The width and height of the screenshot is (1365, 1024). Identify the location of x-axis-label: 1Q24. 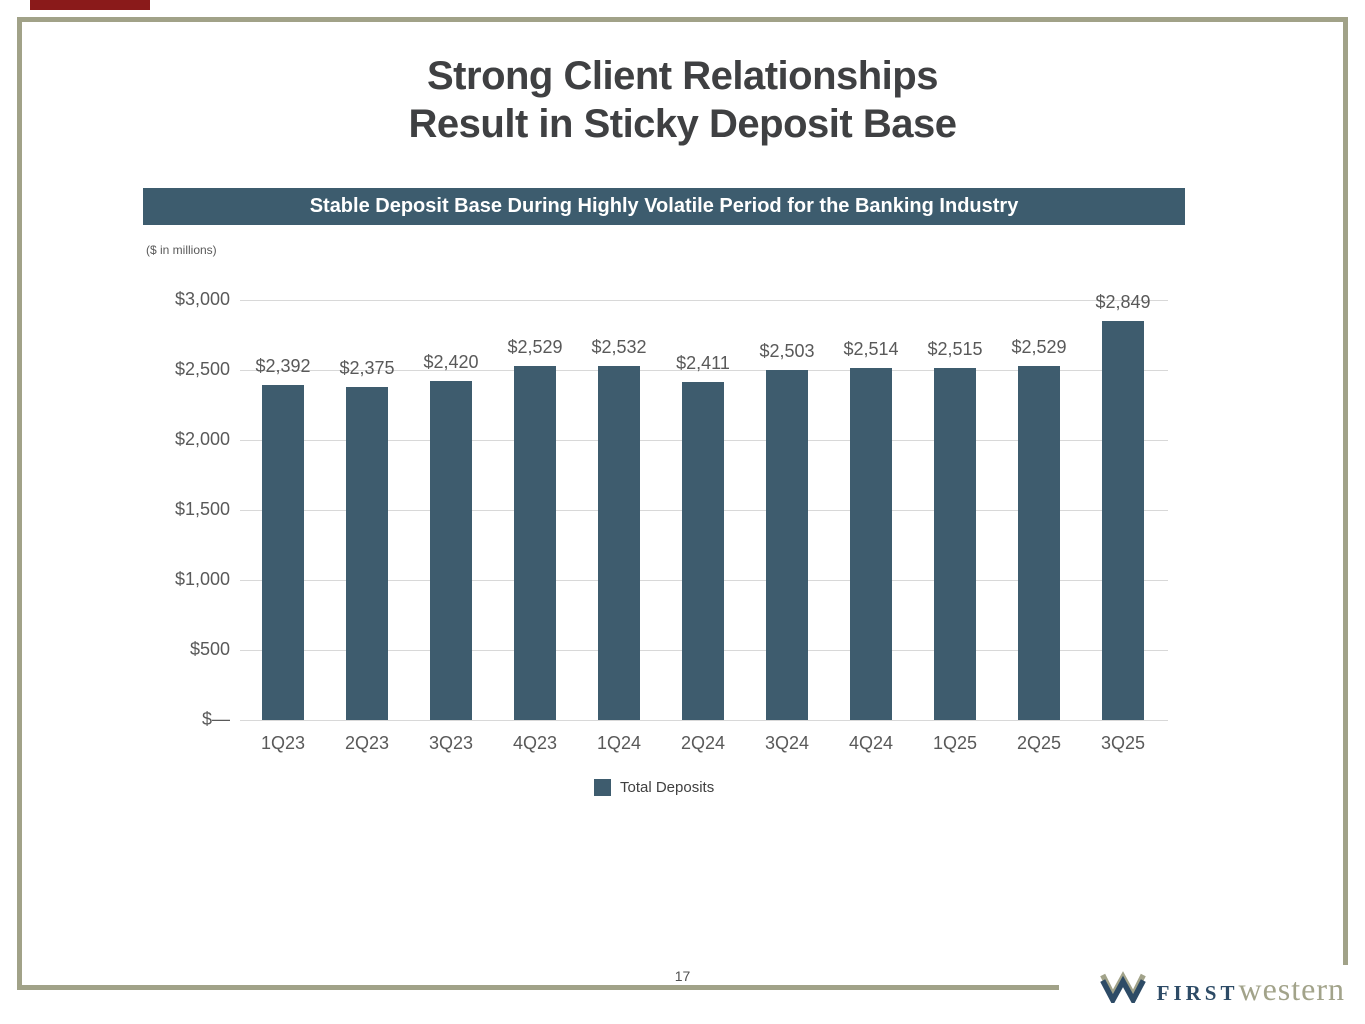
(619, 743).